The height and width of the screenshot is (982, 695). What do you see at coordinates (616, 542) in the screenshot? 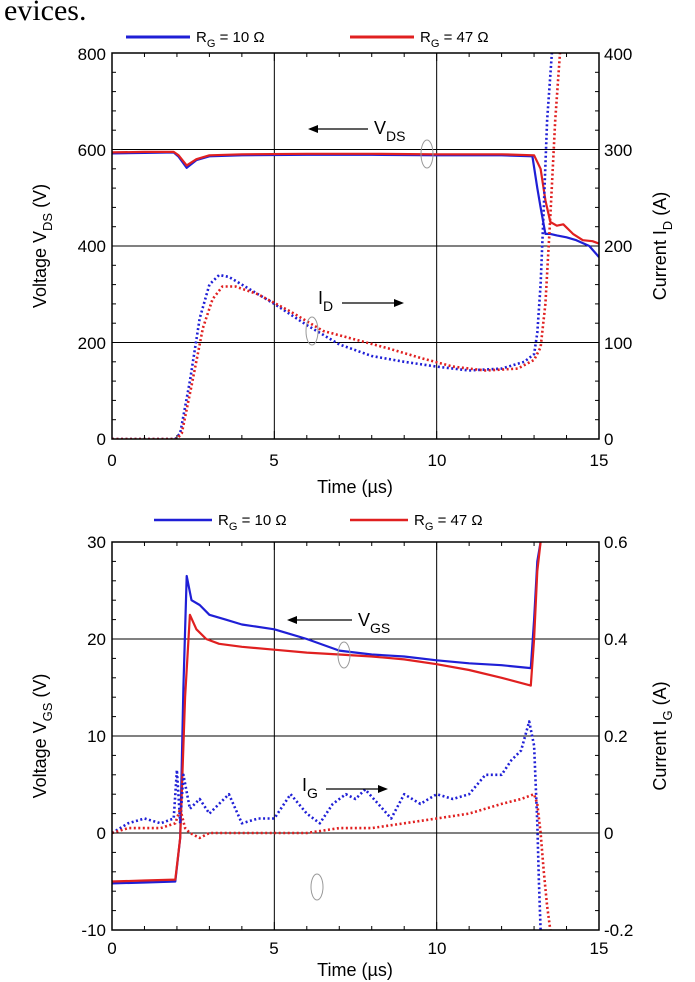
I see `bottom-ytick-right-4: 0.6` at bounding box center [616, 542].